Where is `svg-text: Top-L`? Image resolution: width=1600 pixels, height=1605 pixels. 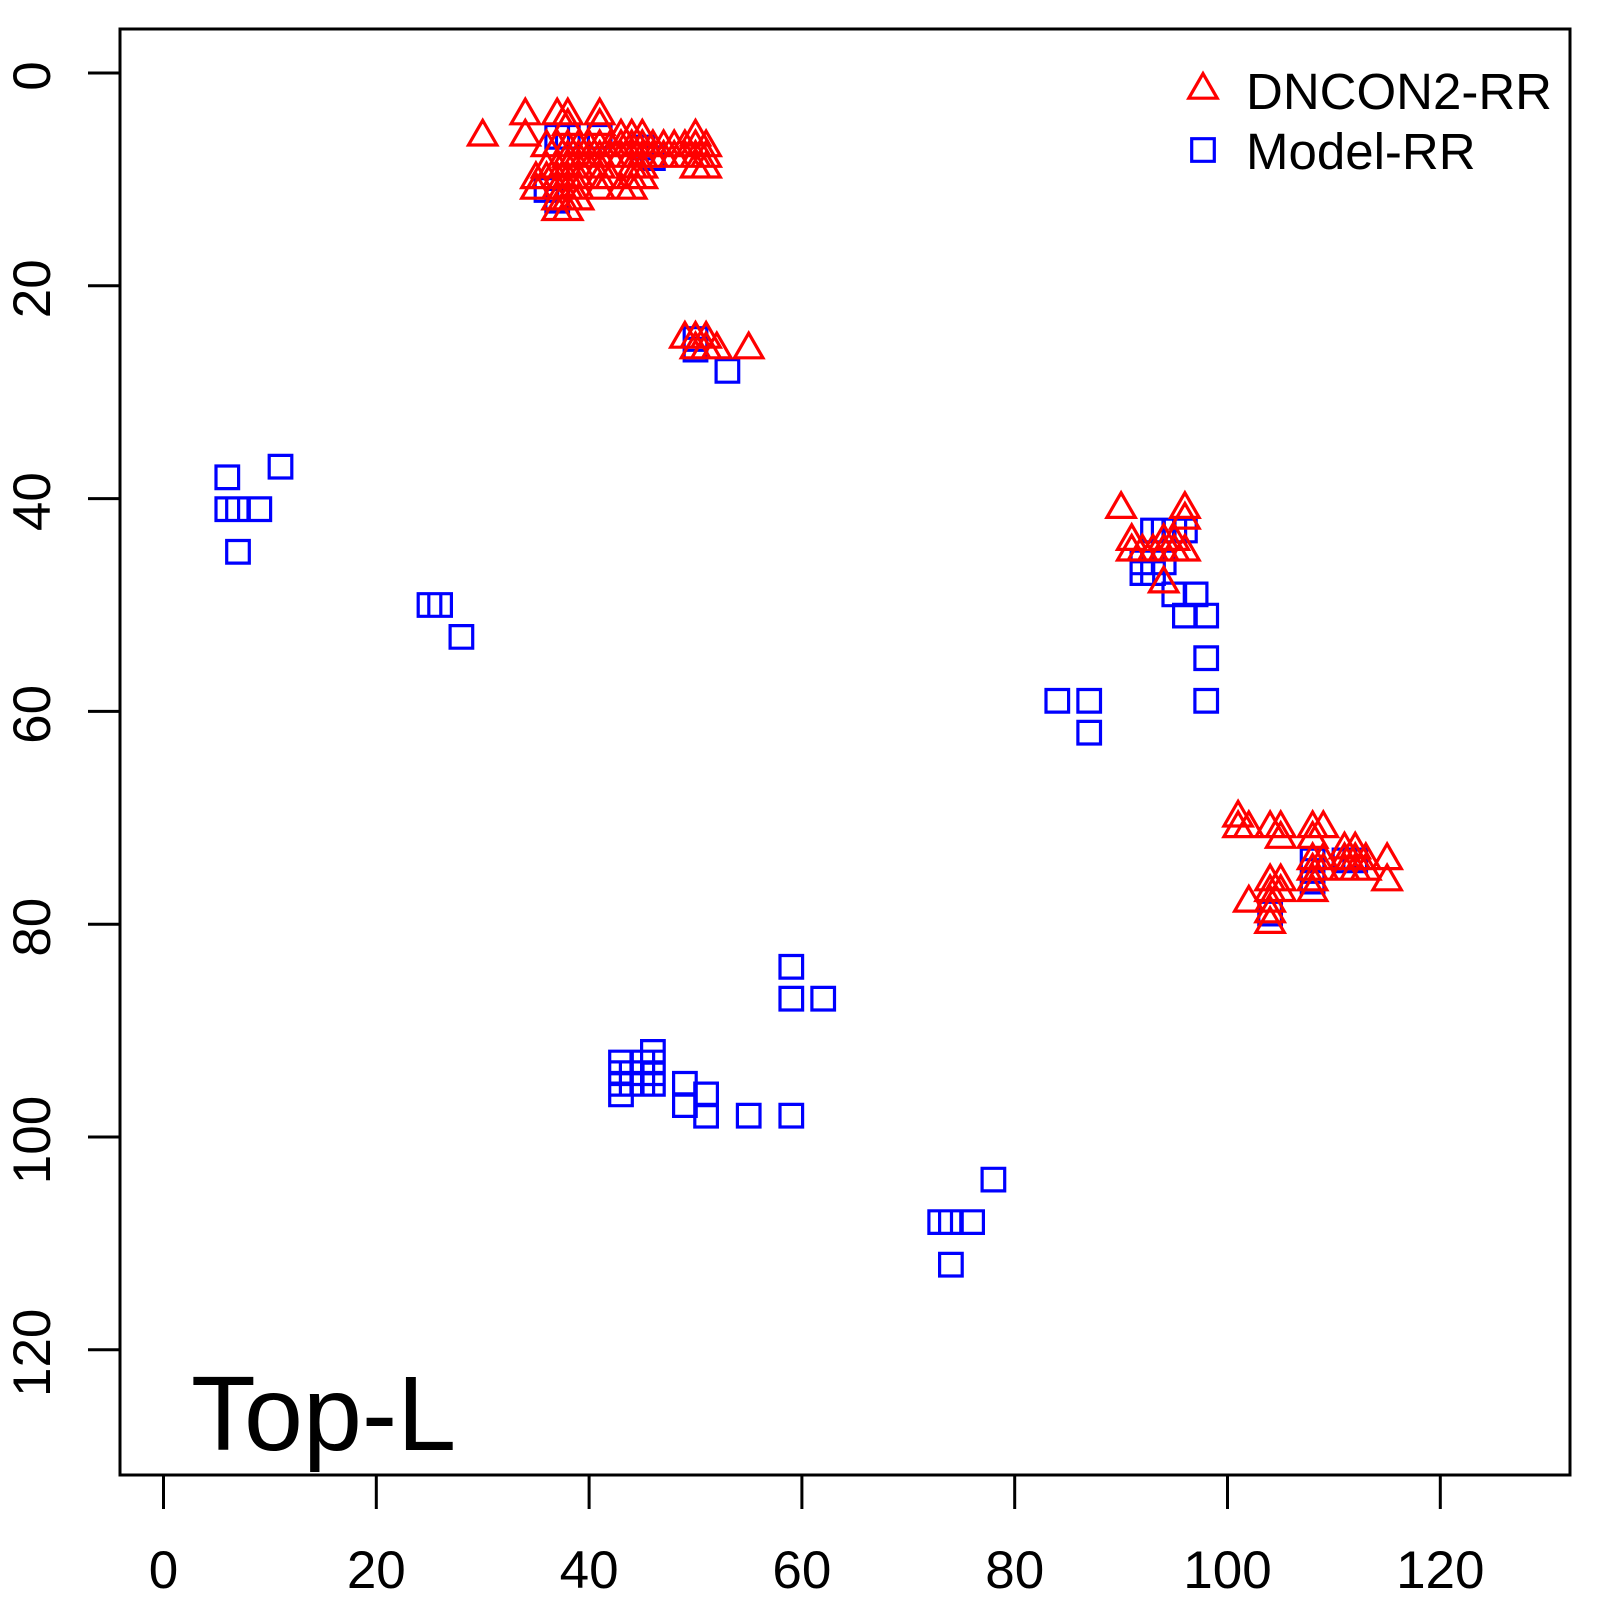
svg-text: Top-L is located at coordinates (323, 1414).